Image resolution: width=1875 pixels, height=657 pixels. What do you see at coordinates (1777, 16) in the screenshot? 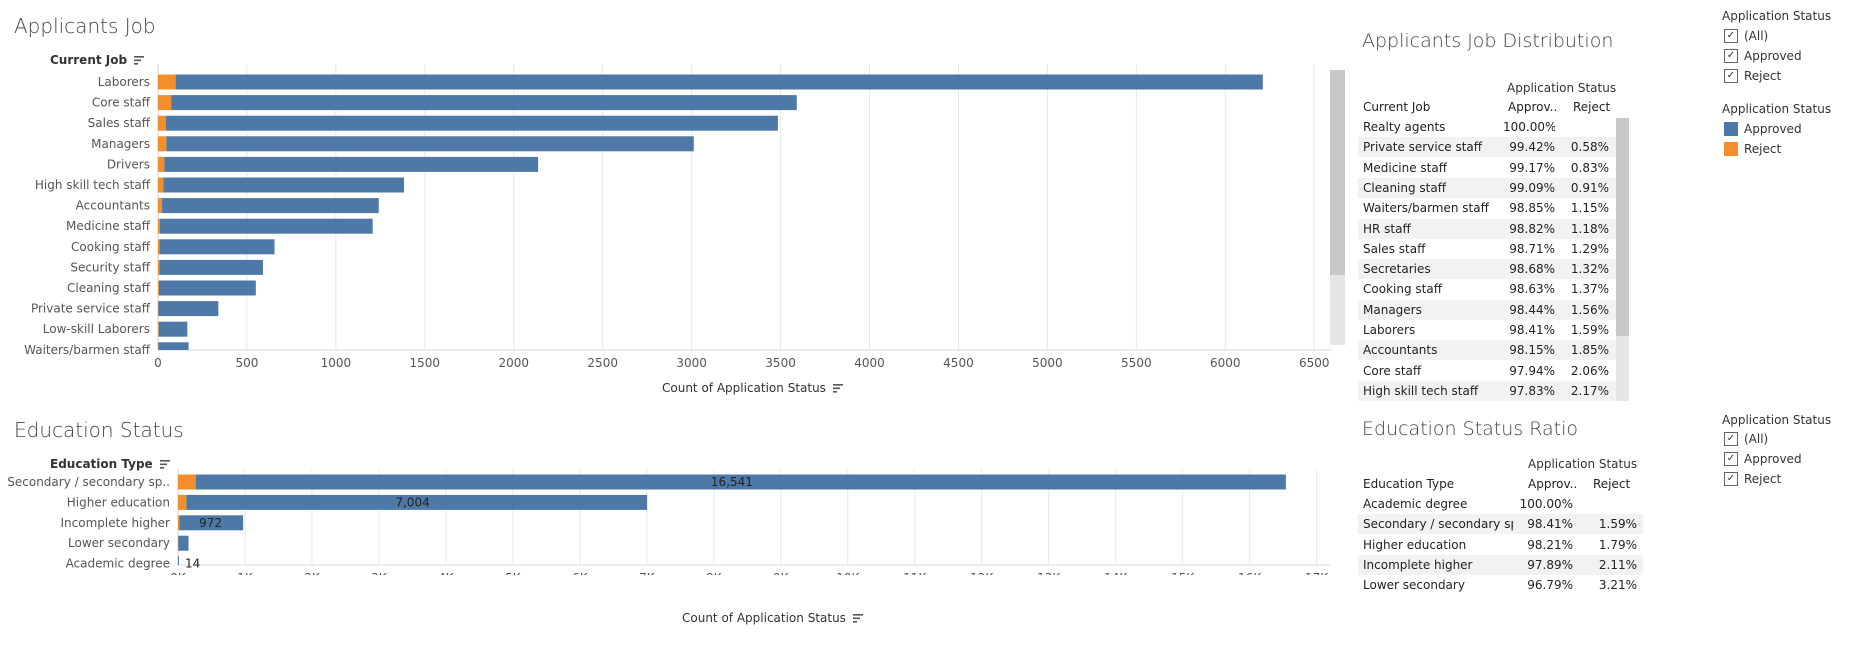
I see `filter-top-title: Application Status` at bounding box center [1777, 16].